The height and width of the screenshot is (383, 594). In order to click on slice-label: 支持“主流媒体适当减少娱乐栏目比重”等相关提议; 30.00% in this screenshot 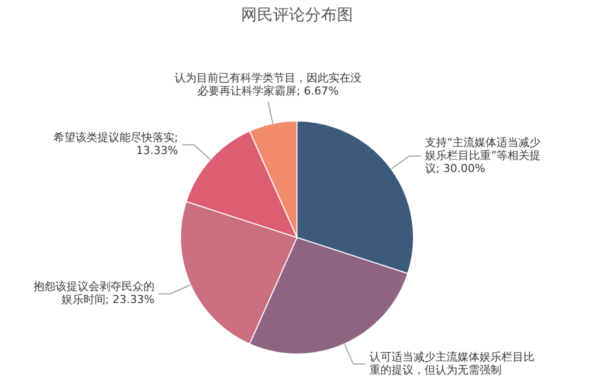, I will do `click(483, 155)`.